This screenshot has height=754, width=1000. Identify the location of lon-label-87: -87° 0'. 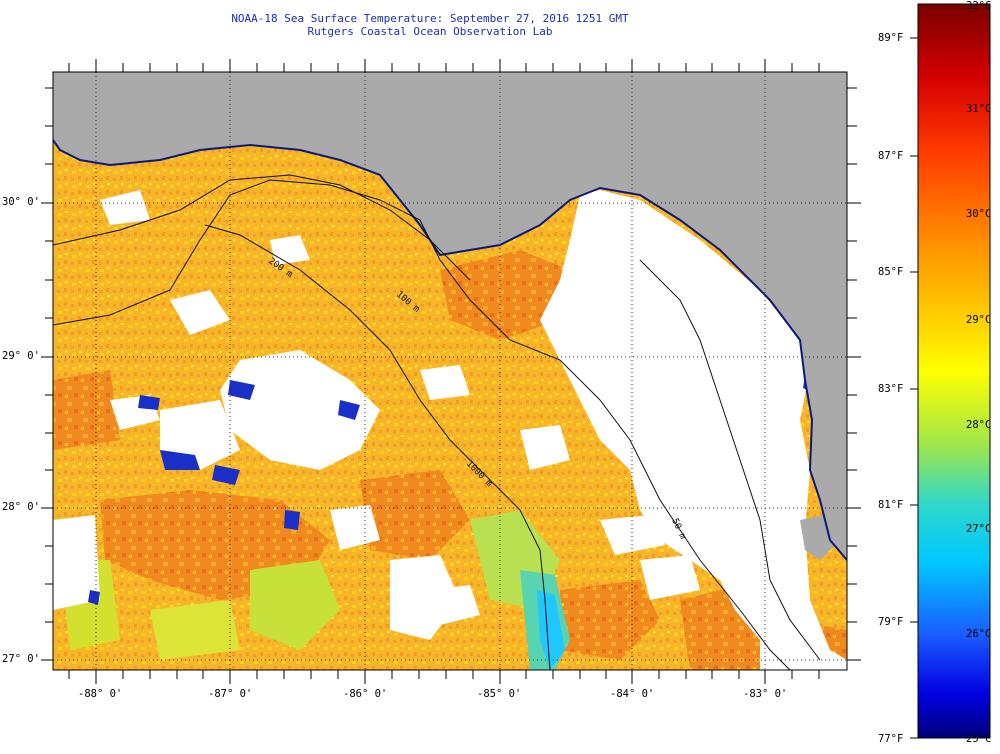
(230, 694).